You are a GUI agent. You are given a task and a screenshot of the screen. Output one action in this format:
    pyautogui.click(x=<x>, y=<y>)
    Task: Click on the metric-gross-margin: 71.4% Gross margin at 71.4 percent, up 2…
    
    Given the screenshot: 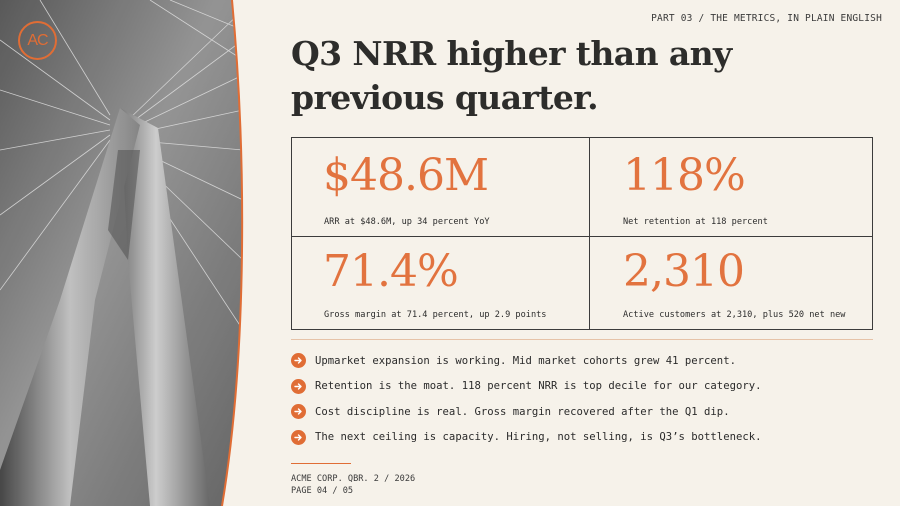 What is the action you would take?
    pyautogui.click(x=441, y=283)
    